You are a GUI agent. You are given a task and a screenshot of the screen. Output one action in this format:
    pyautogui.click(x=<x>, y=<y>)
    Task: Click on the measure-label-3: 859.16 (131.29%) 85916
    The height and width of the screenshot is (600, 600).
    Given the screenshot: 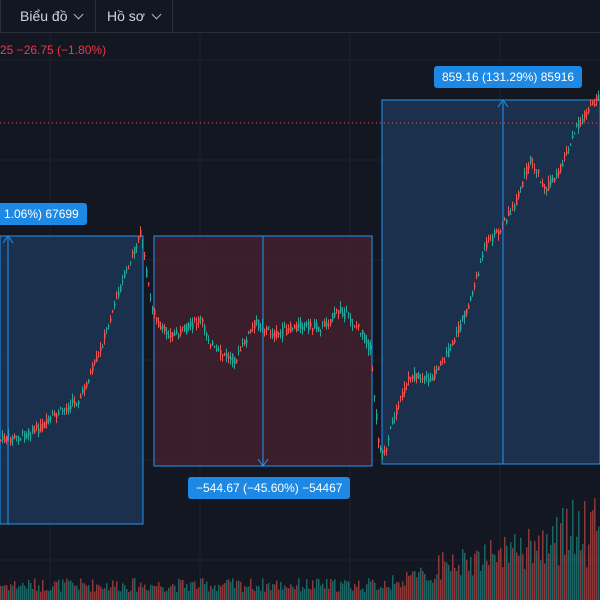 What is the action you would take?
    pyautogui.click(x=508, y=77)
    